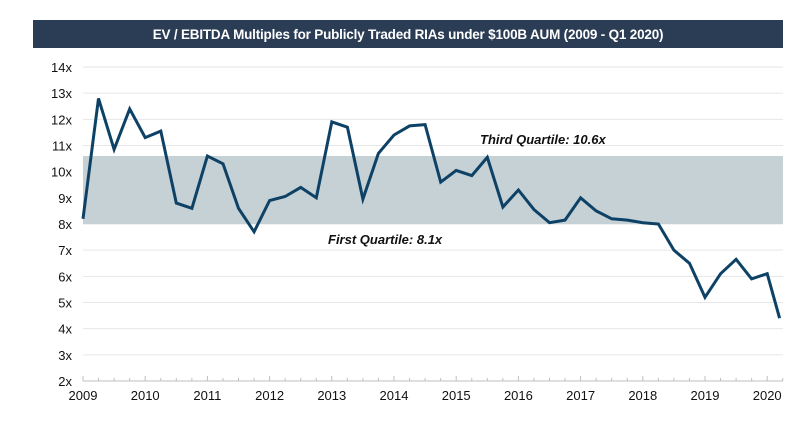 The width and height of the screenshot is (811, 423). I want to click on y-tick-label: 12x, so click(61, 119).